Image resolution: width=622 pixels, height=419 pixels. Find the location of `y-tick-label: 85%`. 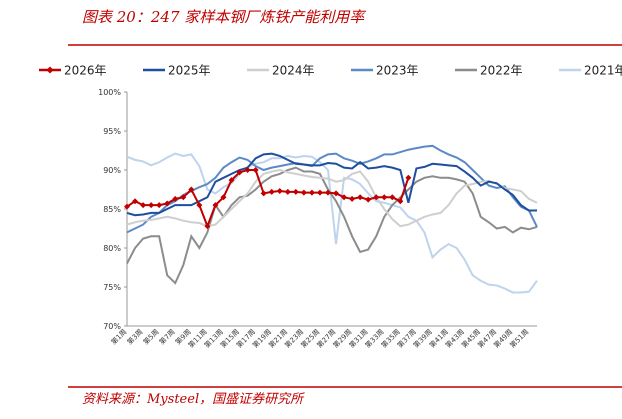

y-tick-label: 85% is located at coordinates (112, 209).